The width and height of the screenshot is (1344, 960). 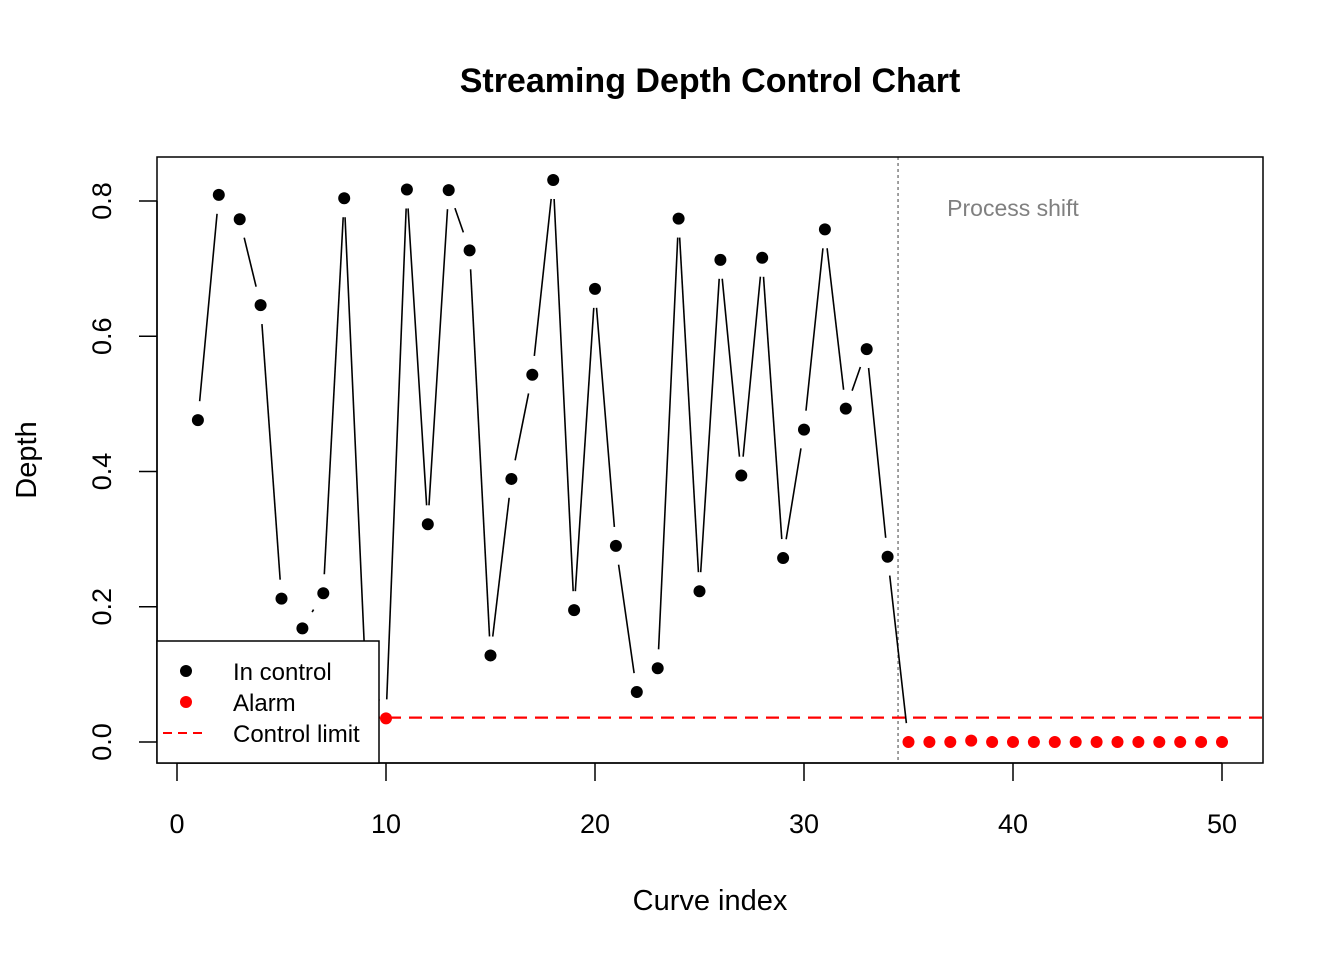 I want to click on legend-label-in-control: In control, so click(x=282, y=672).